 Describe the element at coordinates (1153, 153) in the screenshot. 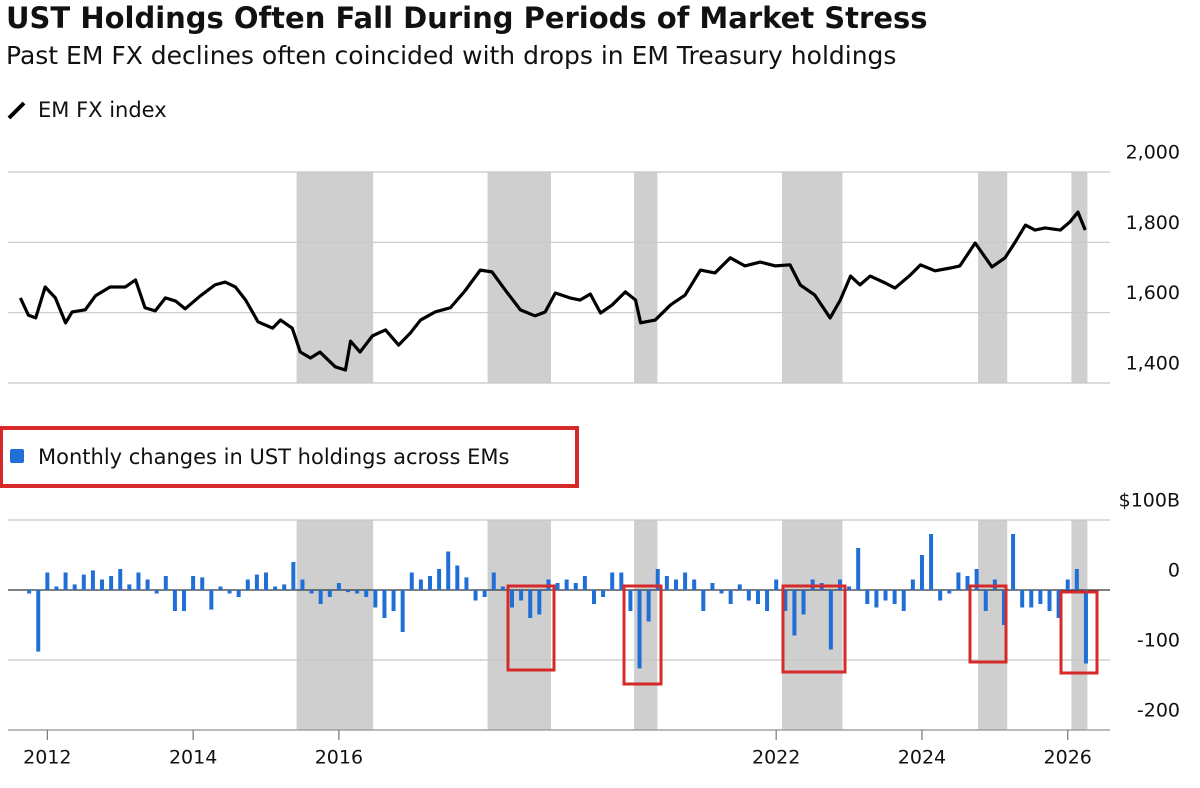

I see `y-tick-label: 2,000` at that location.